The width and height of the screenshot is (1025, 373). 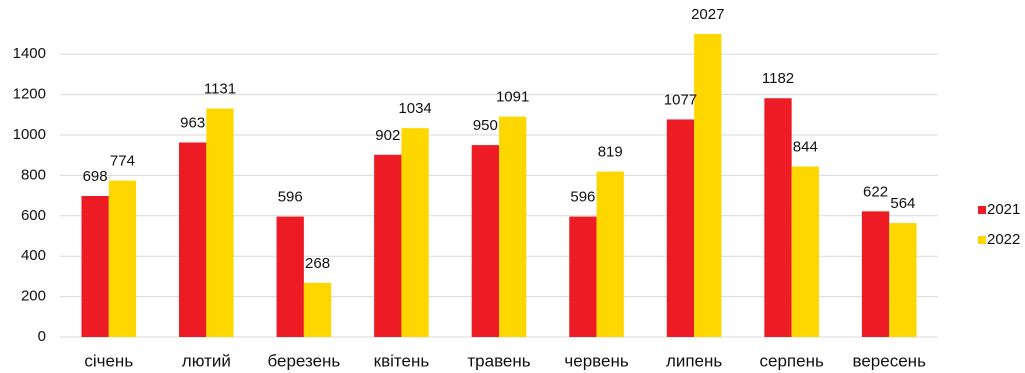 I want to click on y-tick-label: 1200, so click(x=29, y=94).